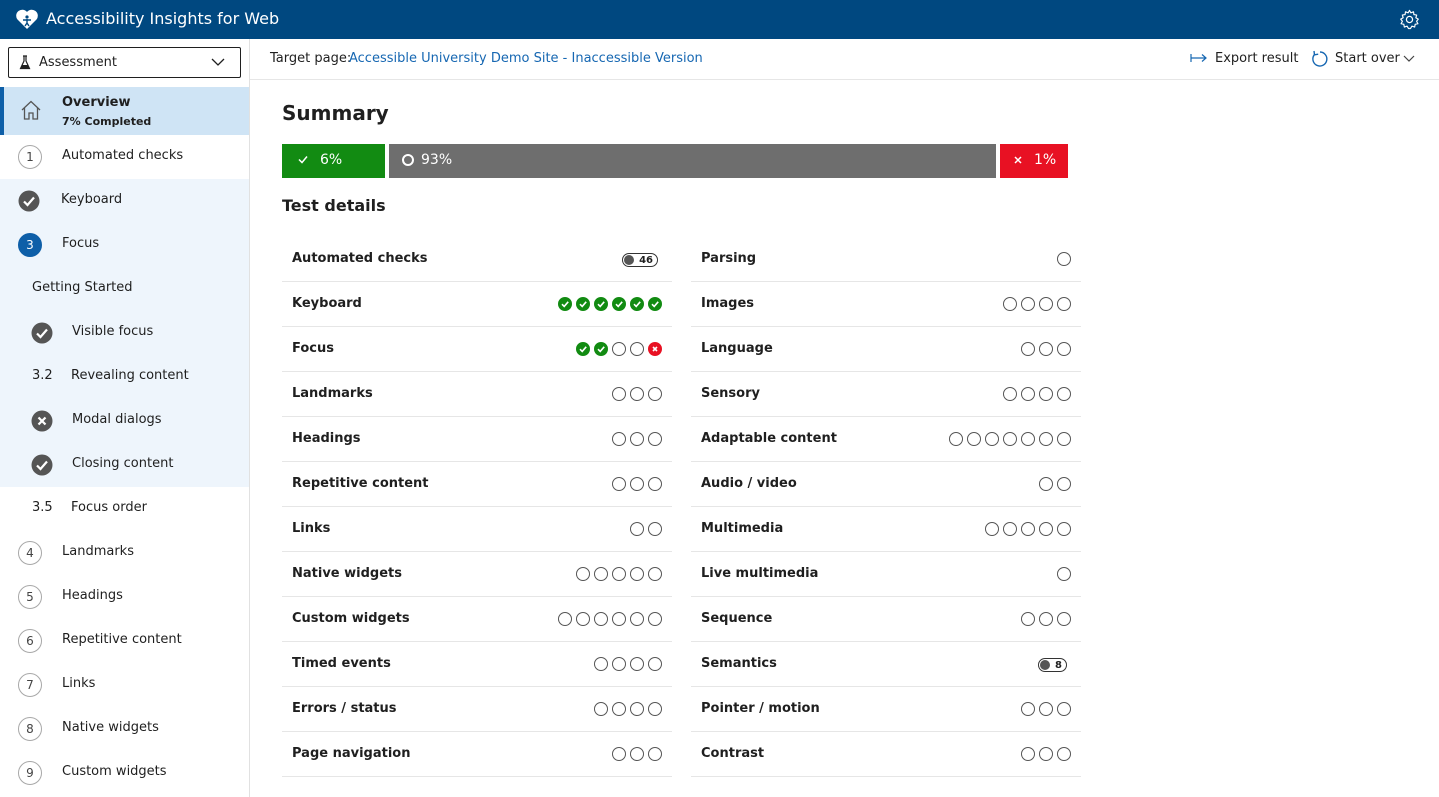 This screenshot has height=797, width=1439. I want to click on test-row-contrast: Contrast, so click(886, 754).